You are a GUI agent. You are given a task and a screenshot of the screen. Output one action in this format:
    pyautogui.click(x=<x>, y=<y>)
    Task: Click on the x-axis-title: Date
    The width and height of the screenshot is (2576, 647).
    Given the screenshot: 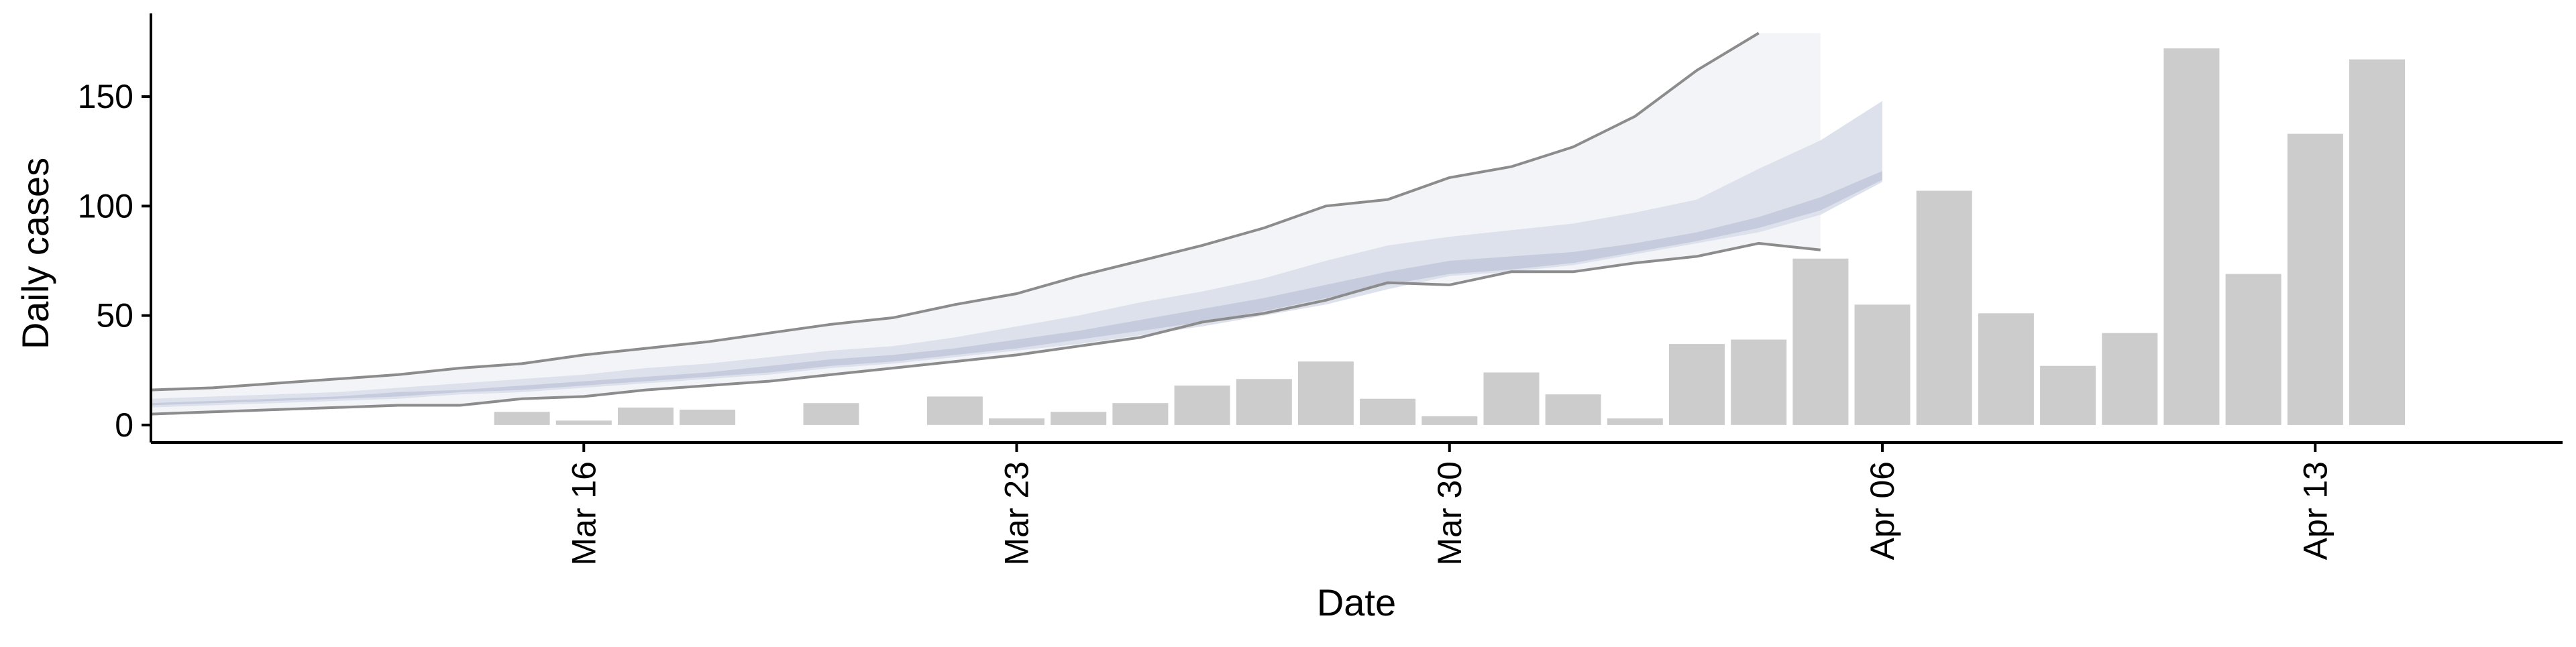 What is the action you would take?
    pyautogui.click(x=1356, y=602)
    